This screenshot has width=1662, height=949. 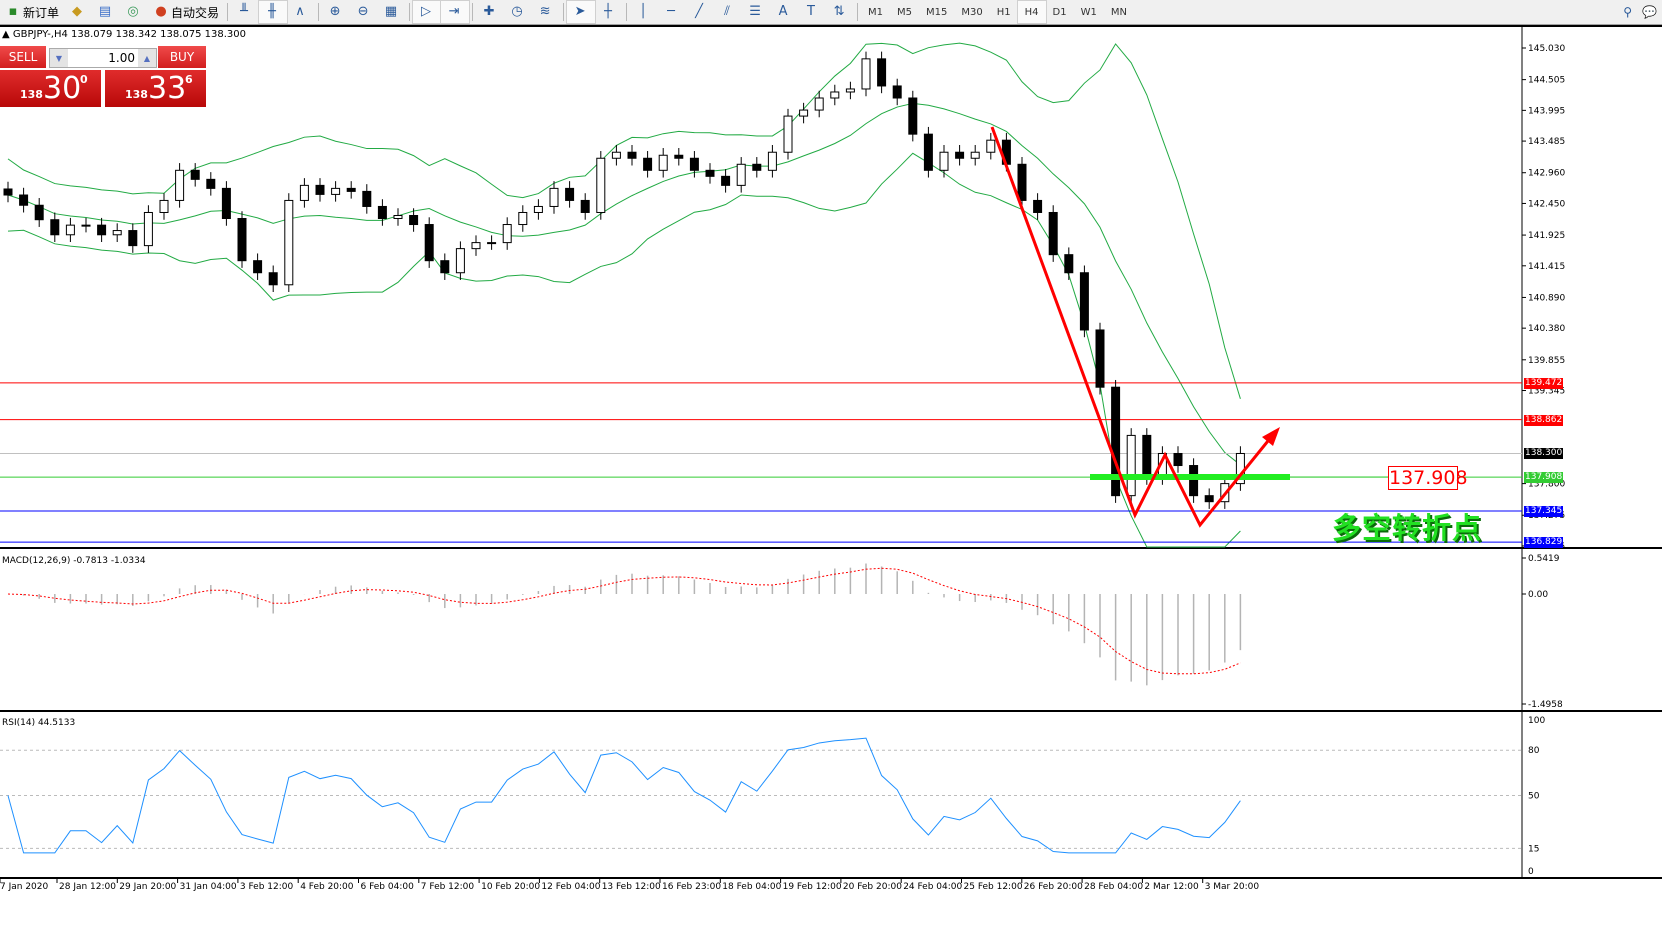 I want to click on time-axis-label: 16 Feb 23:00, so click(x=691, y=887).